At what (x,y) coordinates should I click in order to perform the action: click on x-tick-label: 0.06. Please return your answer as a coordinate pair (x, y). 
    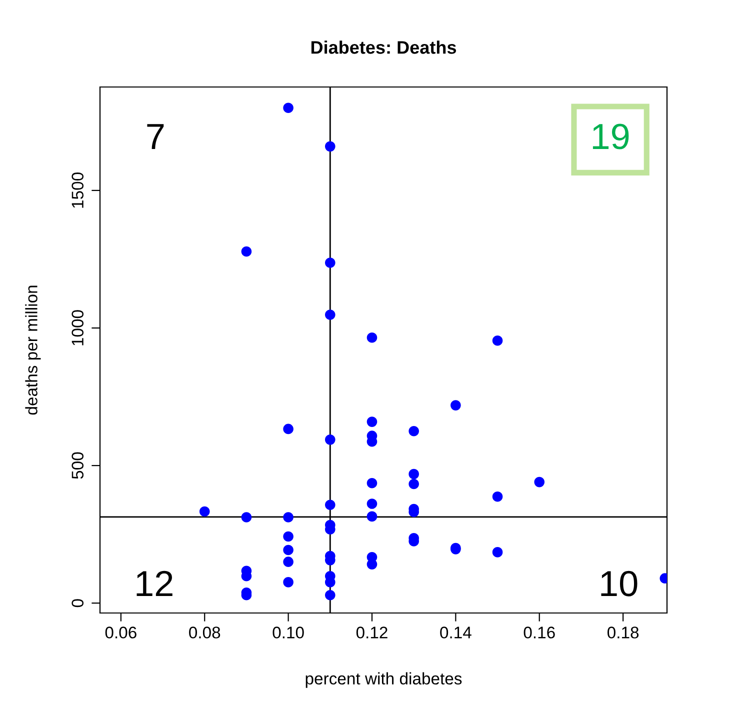
    Looking at the image, I should click on (120, 632).